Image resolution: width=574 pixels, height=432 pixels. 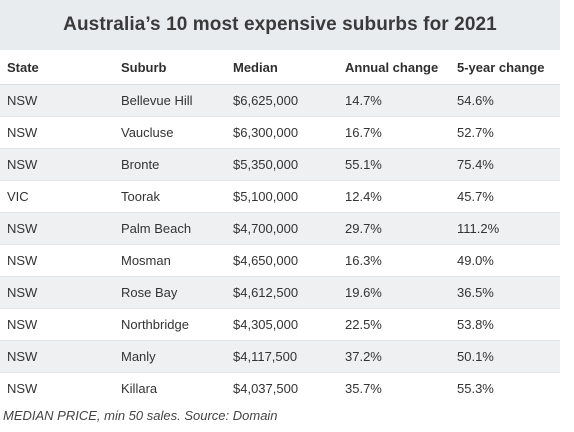 What do you see at coordinates (505, 196) in the screenshot?
I see `cell-5-year-change: 45.7%` at bounding box center [505, 196].